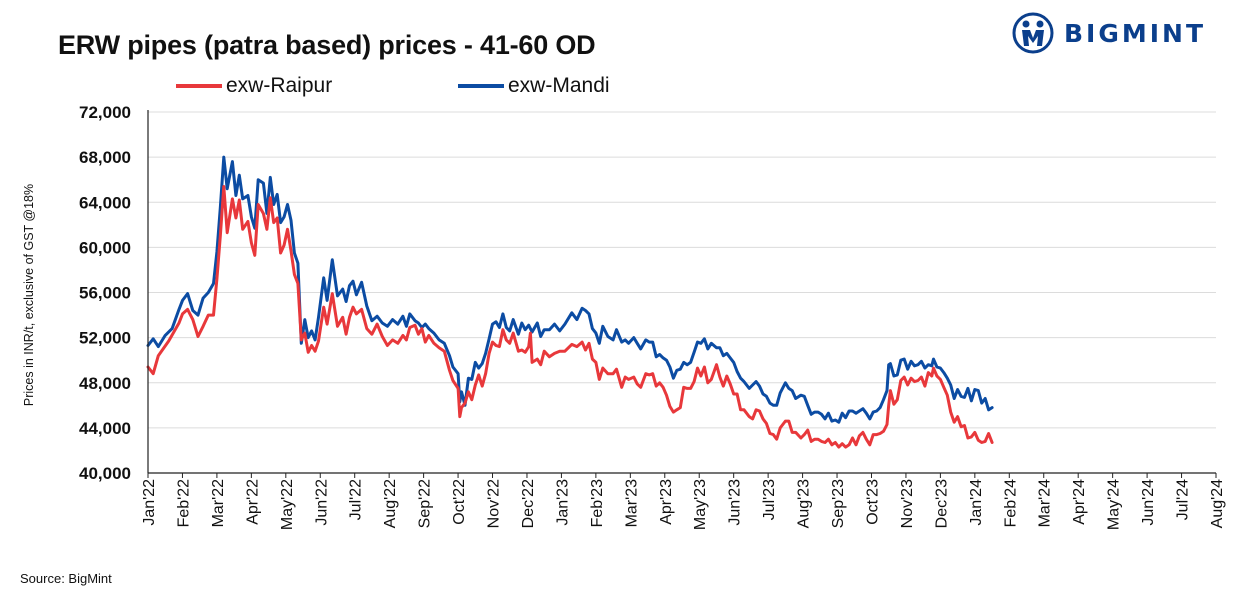  I want to click on legend-item-raipur: exw-Raipur, so click(254, 86).